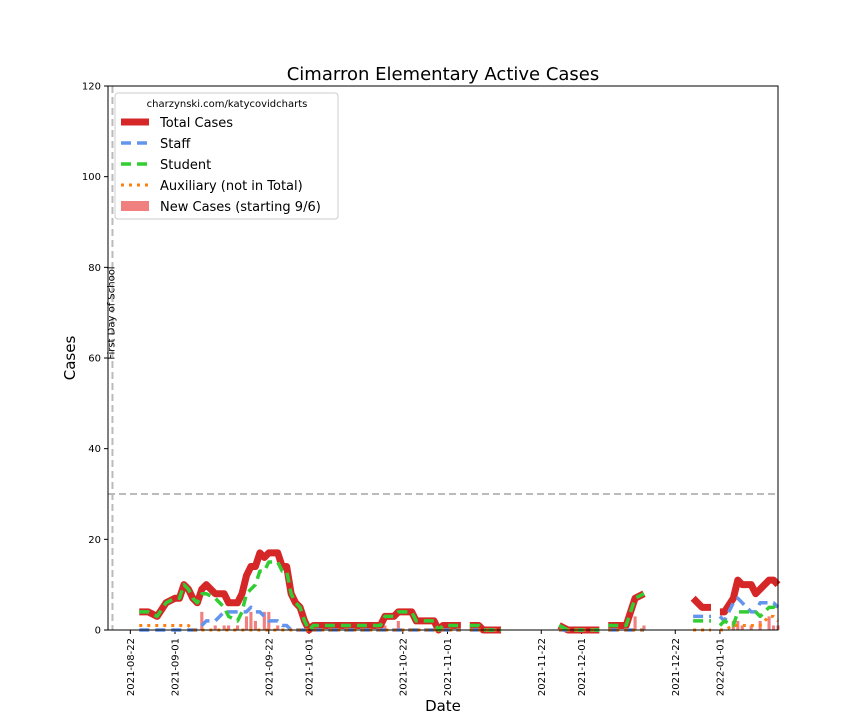 This screenshot has height=724, width=864. I want to click on legend-label: Staff, so click(175, 144).